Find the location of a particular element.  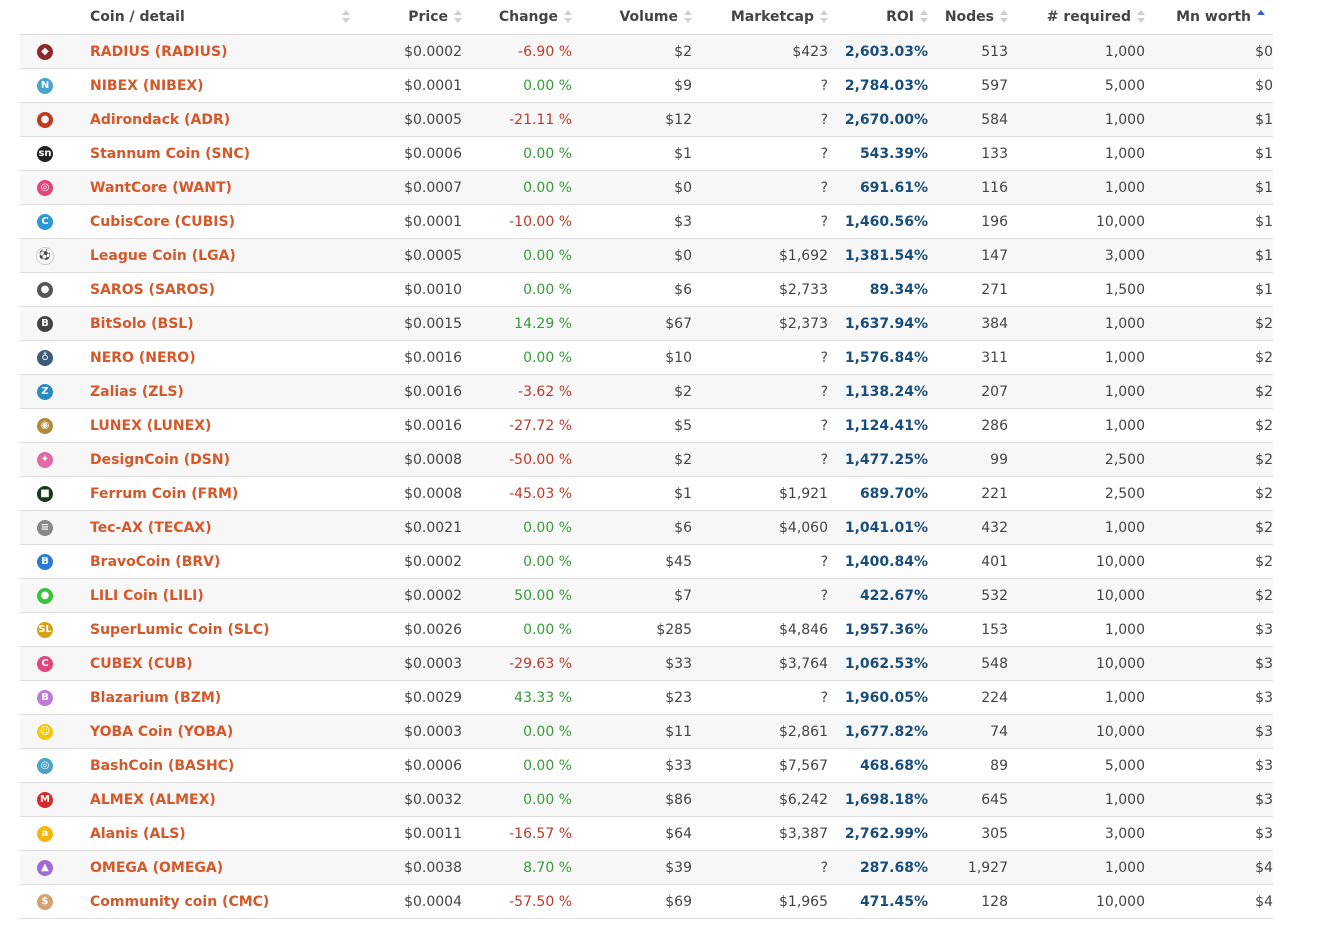

coin-link: BravoCoin (BRV) is located at coordinates (155, 561).